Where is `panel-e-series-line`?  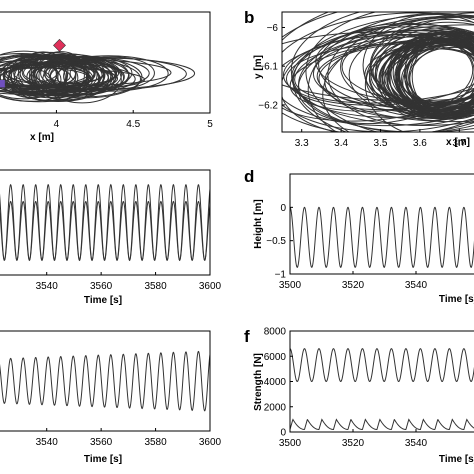 panel-e-series-line is located at coordinates (105, 381).